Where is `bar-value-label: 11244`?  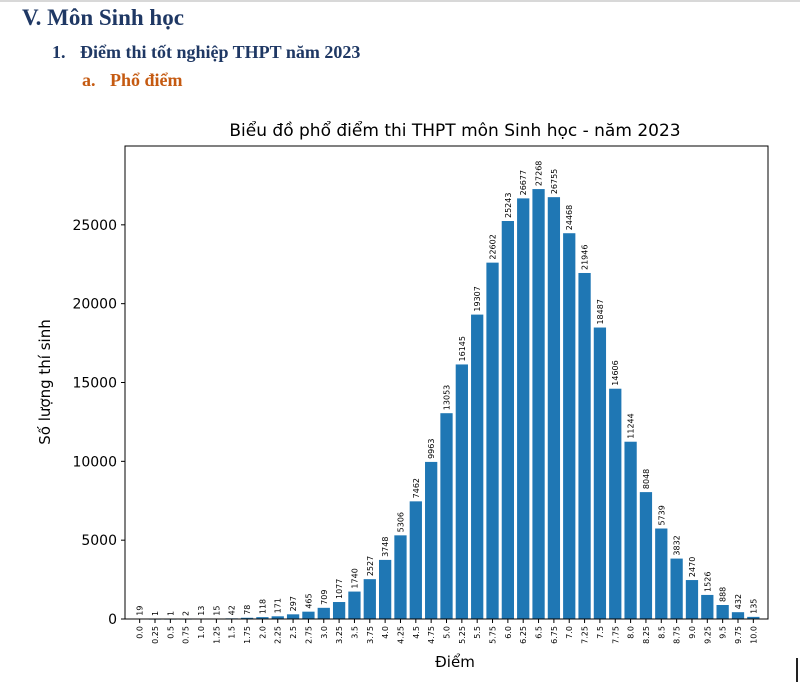 bar-value-label: 11244 is located at coordinates (631, 425).